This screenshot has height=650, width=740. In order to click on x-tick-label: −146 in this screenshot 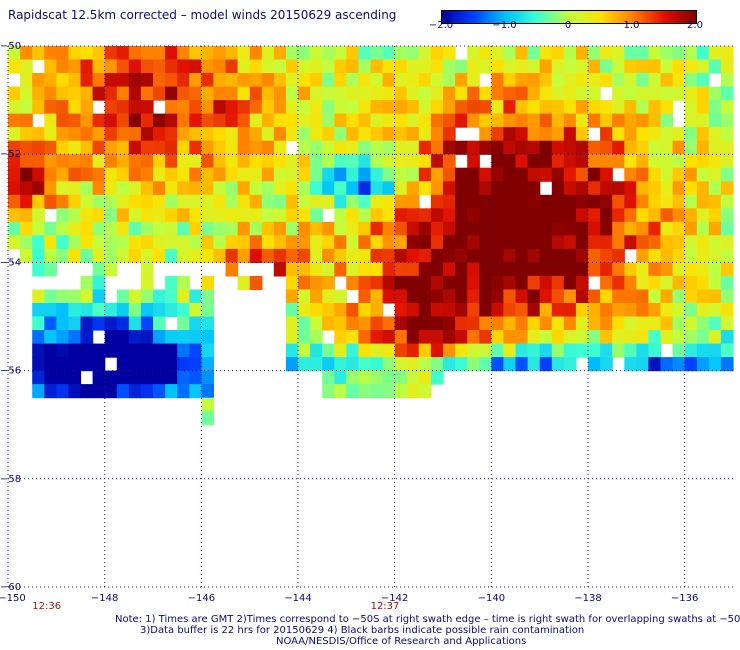, I will do `click(201, 598)`.